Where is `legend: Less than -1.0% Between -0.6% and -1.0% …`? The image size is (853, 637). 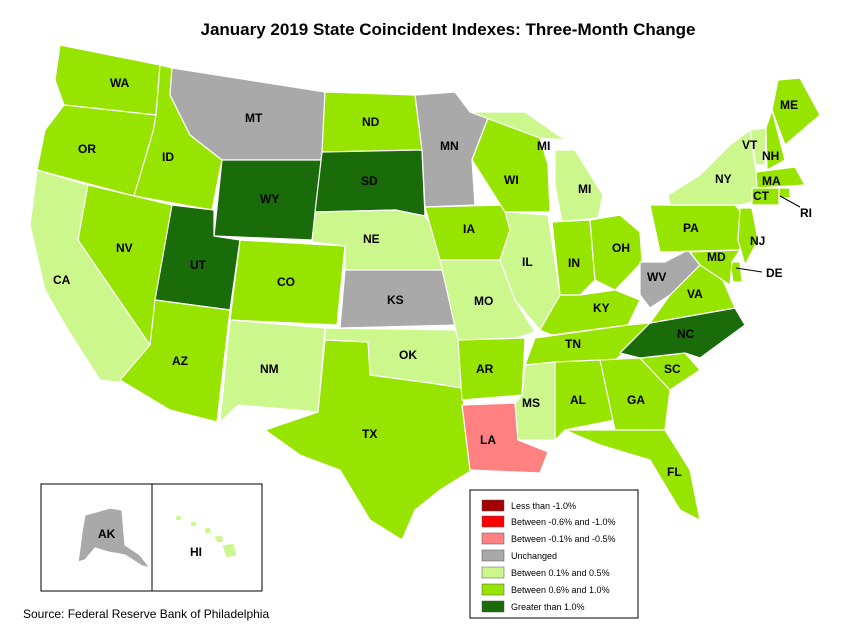 legend: Less than -1.0% Between -0.6% and -1.0% … is located at coordinates (554, 554).